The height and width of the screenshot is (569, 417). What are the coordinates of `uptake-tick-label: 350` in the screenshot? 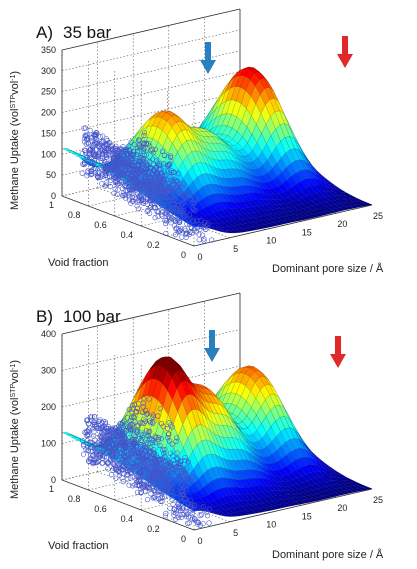 It's located at (48, 50).